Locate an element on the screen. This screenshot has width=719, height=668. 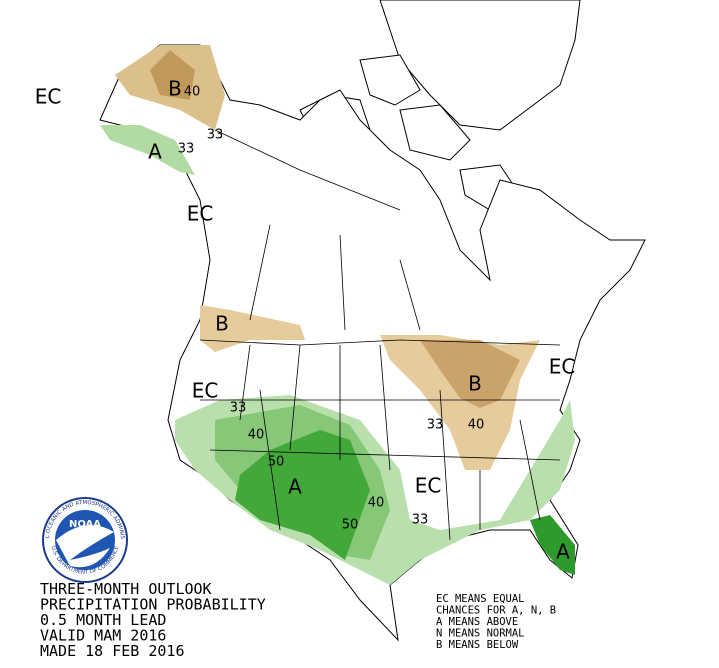
legend-line: B MEANS BELOW is located at coordinates (477, 645).